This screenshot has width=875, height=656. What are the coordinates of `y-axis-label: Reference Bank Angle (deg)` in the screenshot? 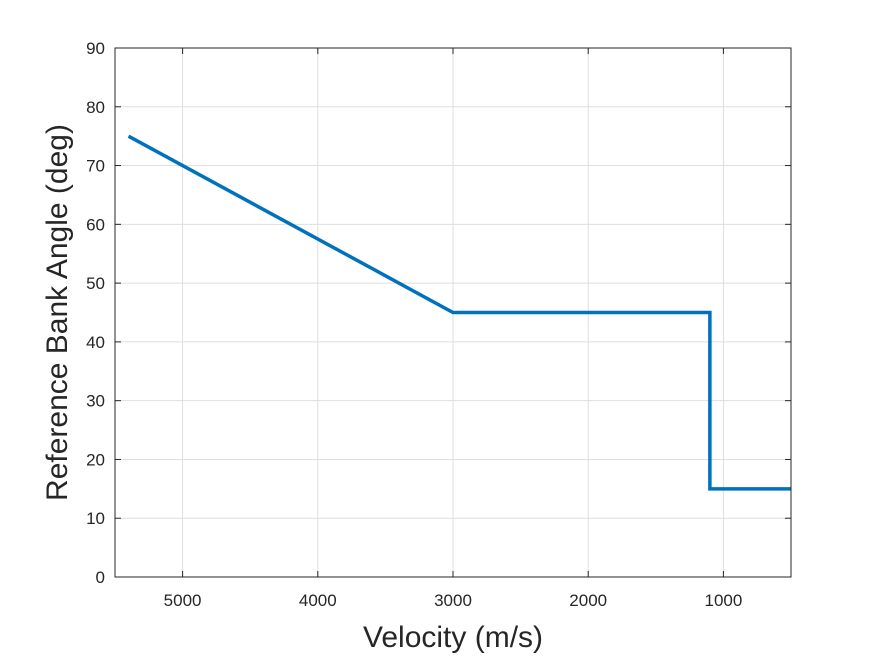 It's located at (57, 312).